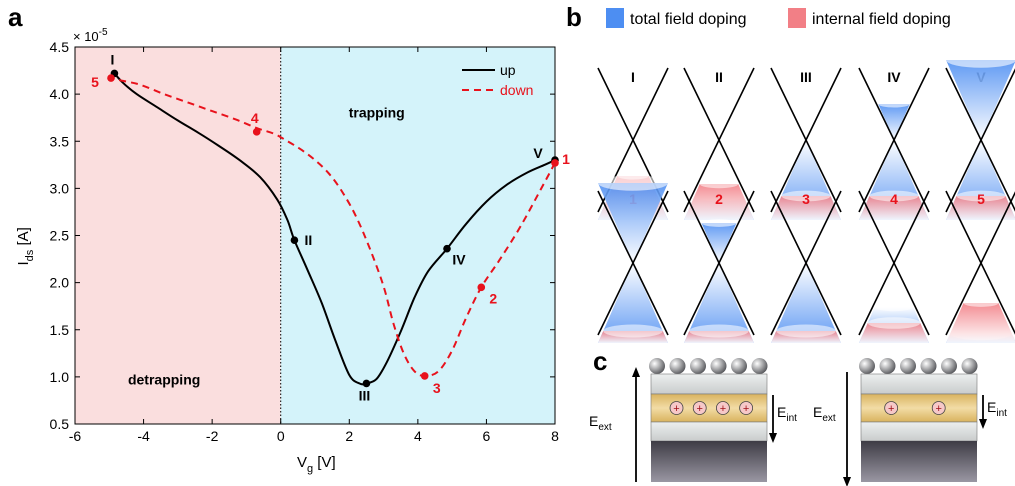  Describe the element at coordinates (919, 408) in the screenshot. I see `trap-layer` at that location.